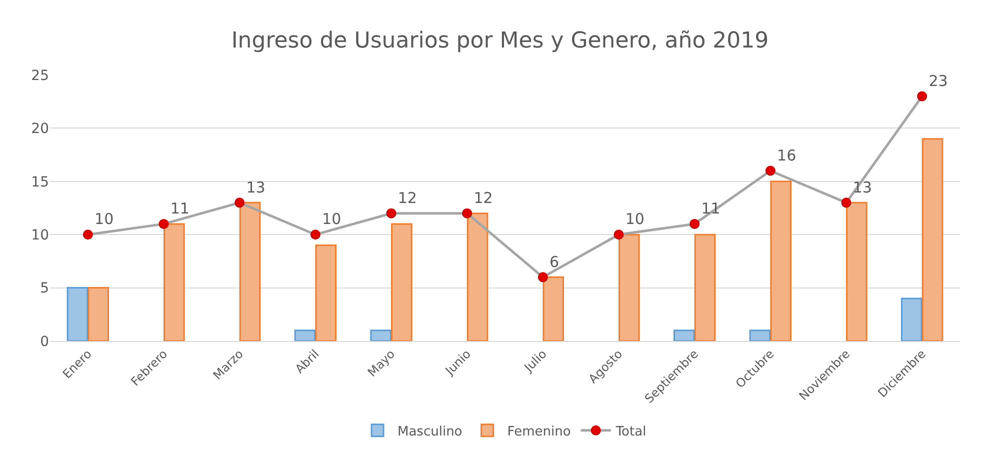 The height and width of the screenshot is (458, 1000). What do you see at coordinates (40, 129) in the screenshot?
I see `y-tick-label: 20` at bounding box center [40, 129].